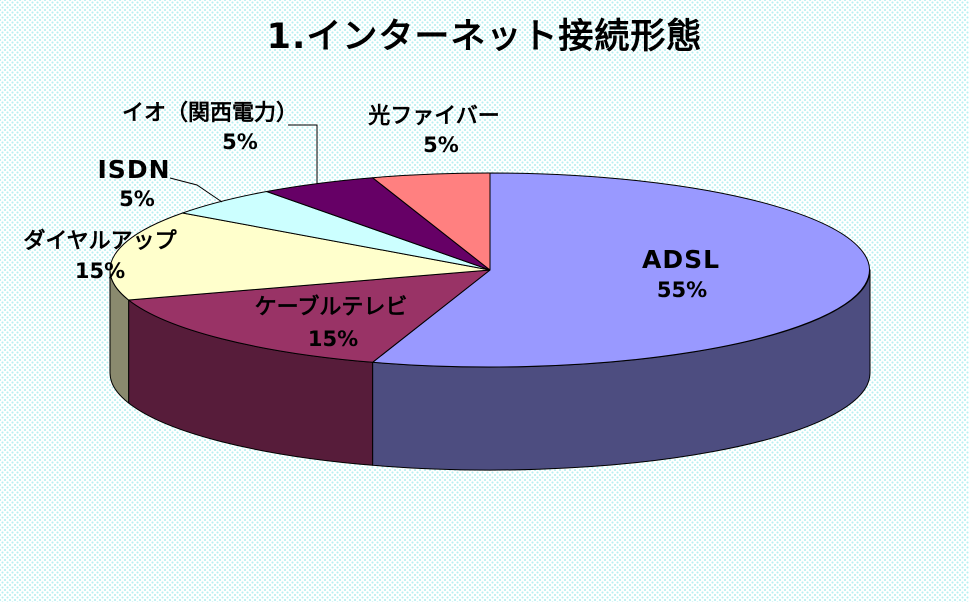  I want to click on slice-pct-isdn: 5%, so click(137, 199).